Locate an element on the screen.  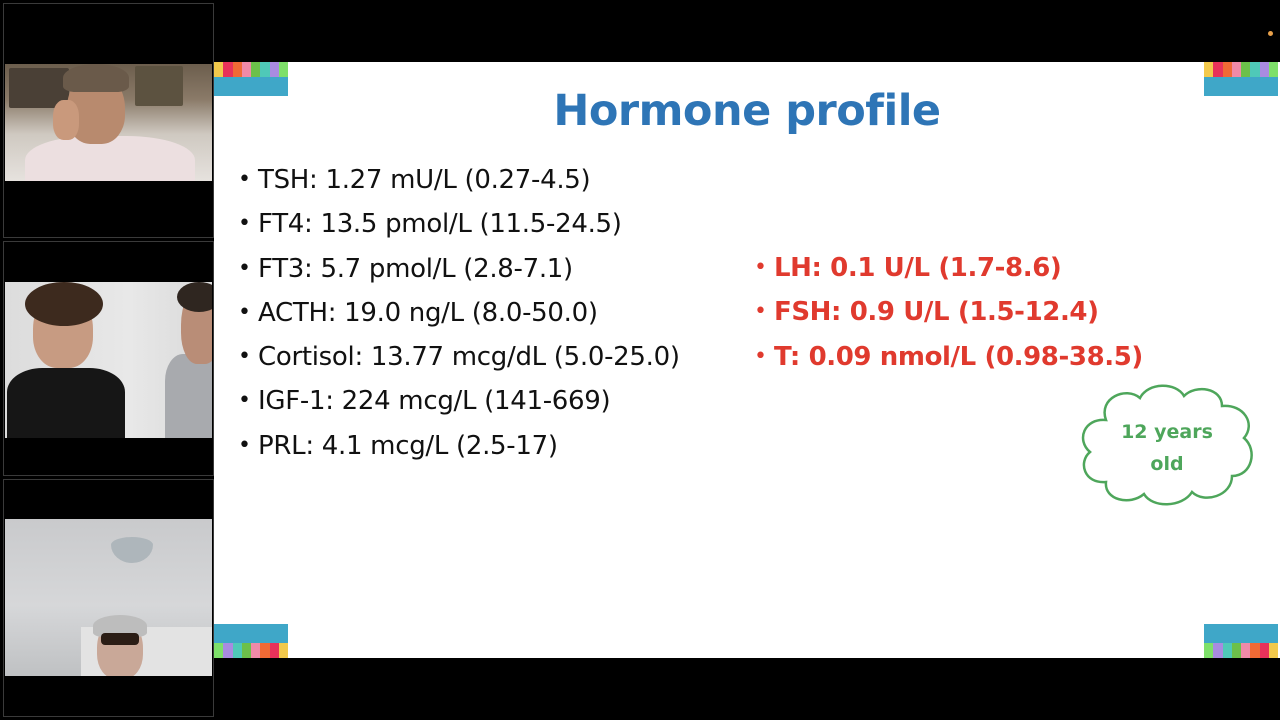
cloud-shape-icon is located at coordinates (1167, 445).